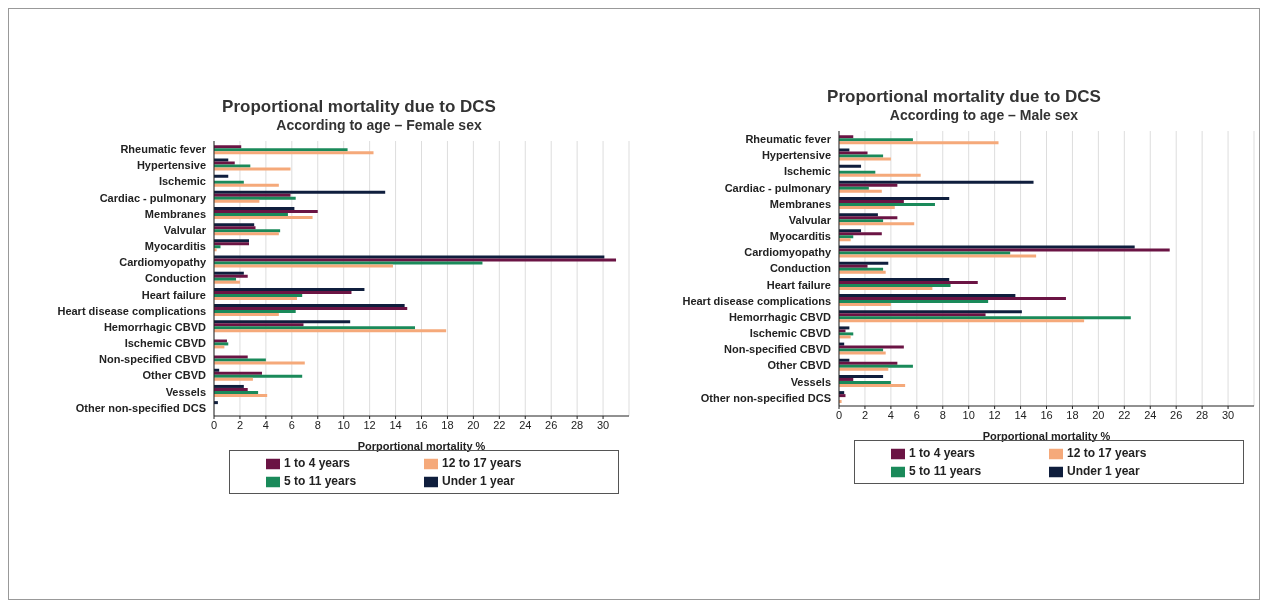  Describe the element at coordinates (1046, 414) in the screenshot. I see `x-tick-label: 16` at that location.